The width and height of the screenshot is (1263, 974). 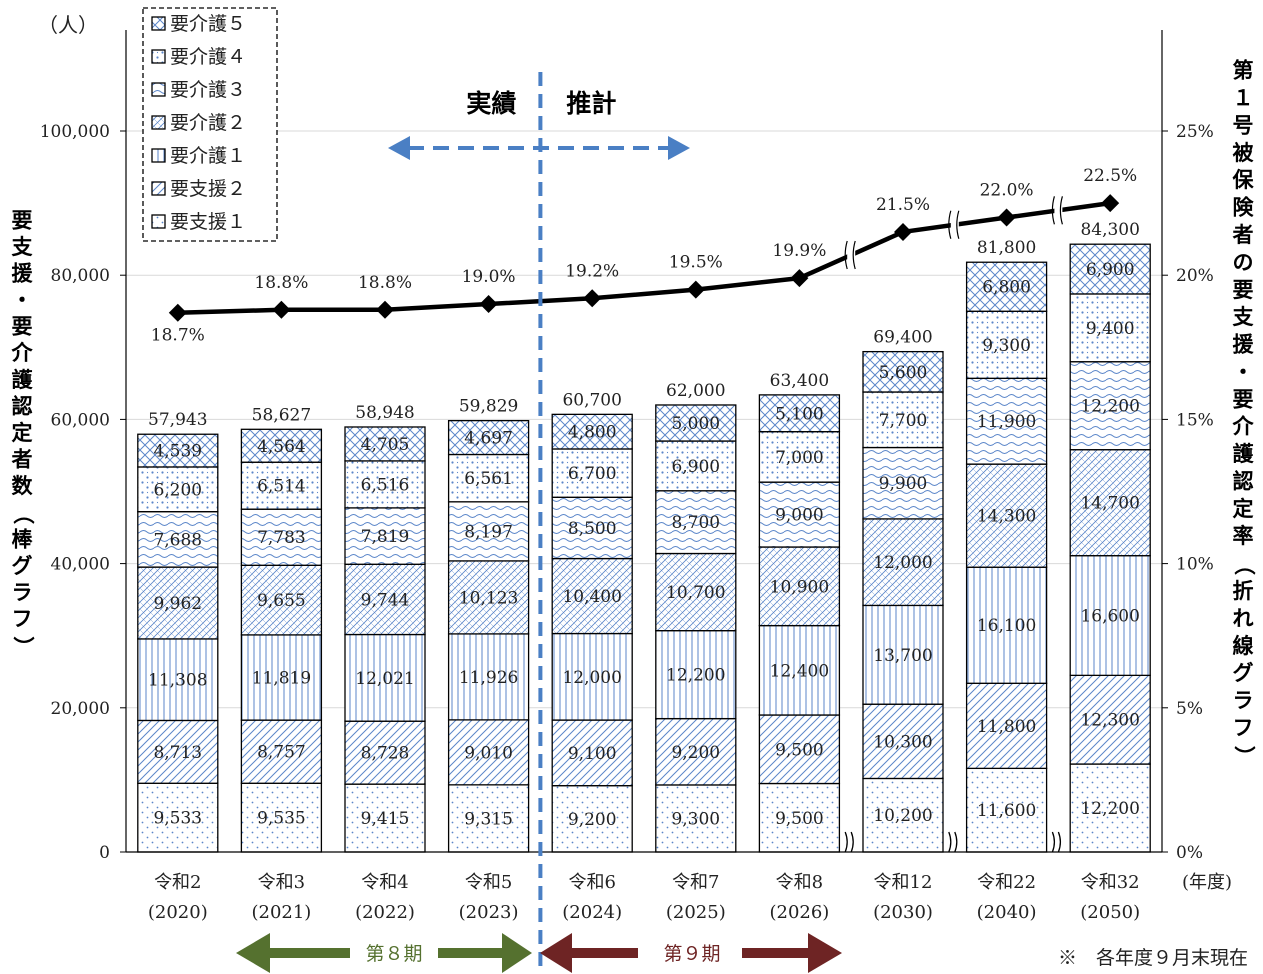 I want to click on segment-value-label: 7,000, so click(x=799, y=458).